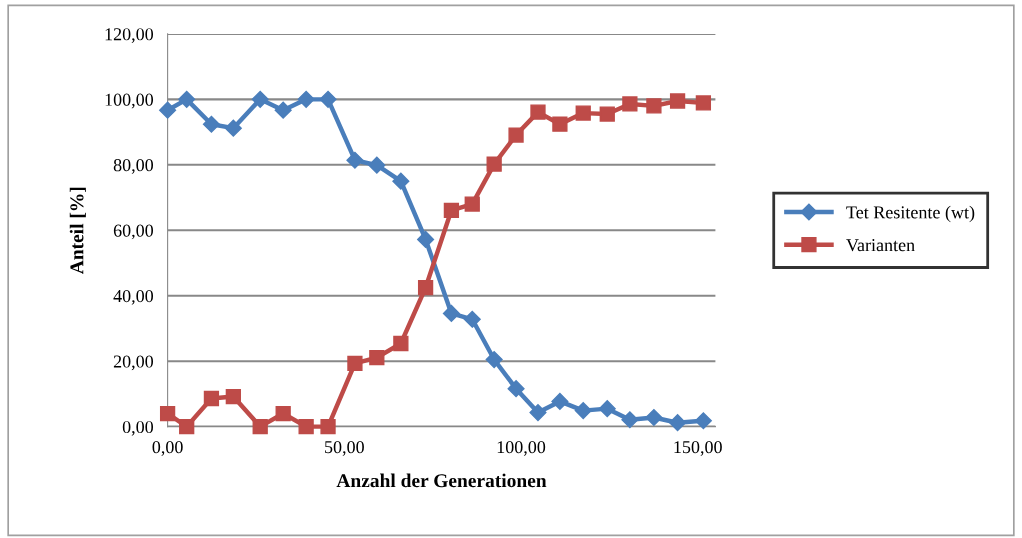  Describe the element at coordinates (167, 448) in the screenshot. I see `x-tick-label: 0,00` at that location.